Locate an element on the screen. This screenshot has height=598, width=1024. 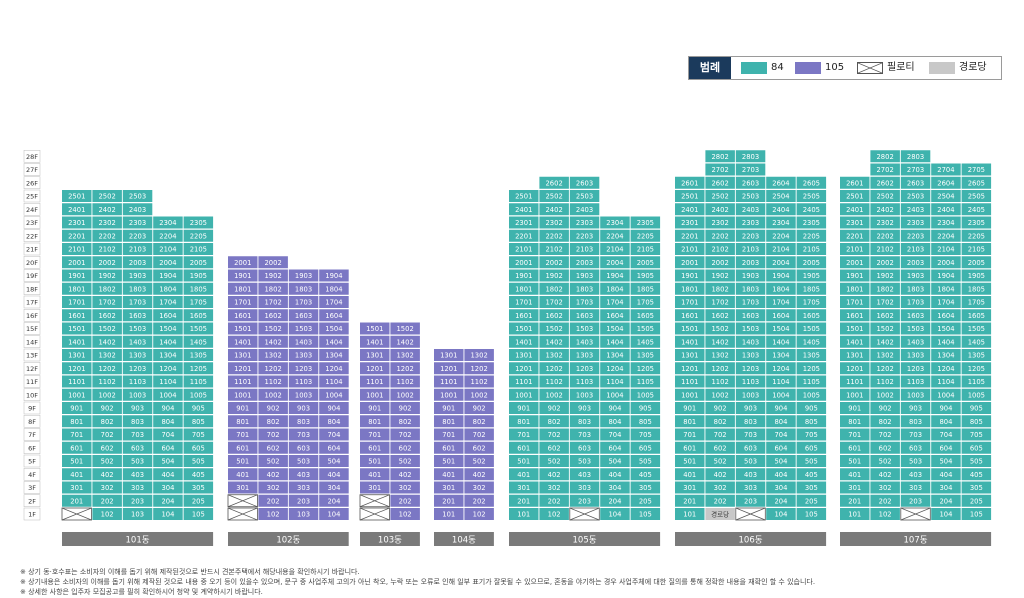
unit-number: 703 is located at coordinates (584, 435).